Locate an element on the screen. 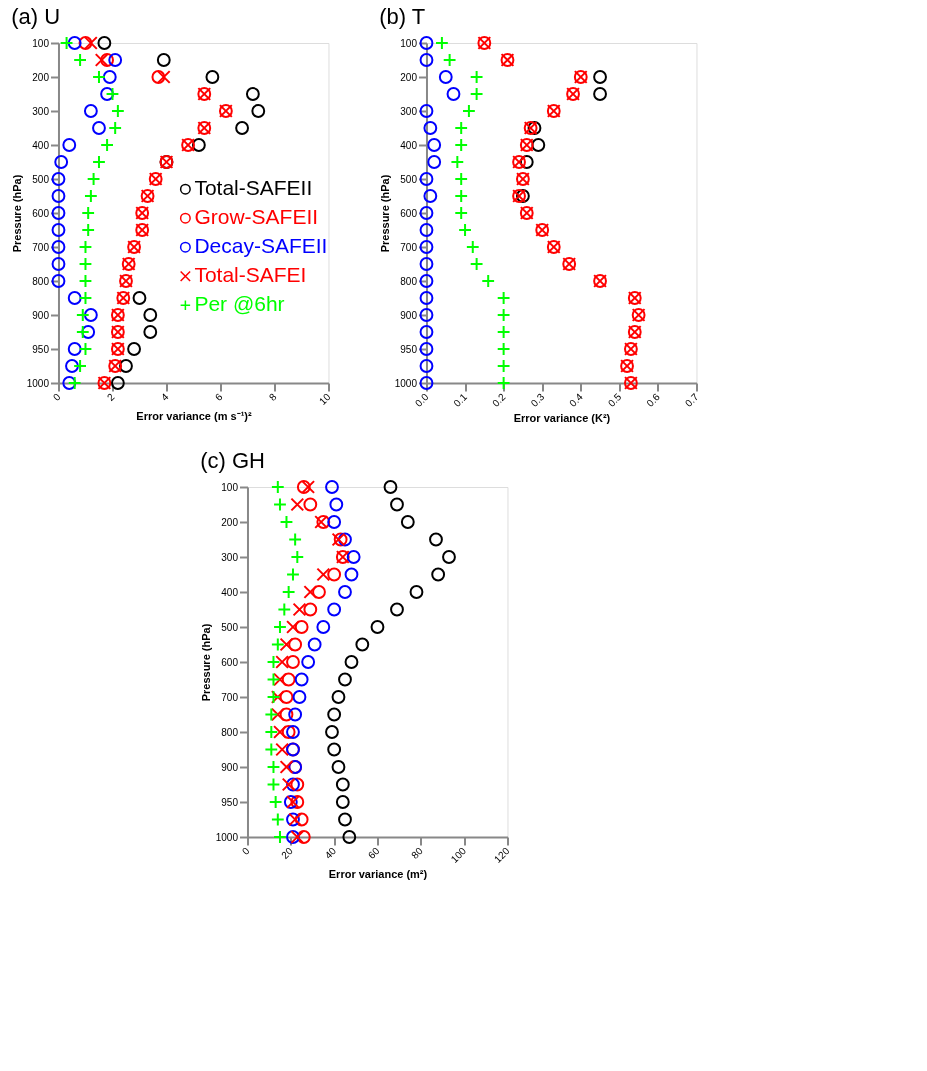  x-tick-label: 2 is located at coordinates (110, 396).